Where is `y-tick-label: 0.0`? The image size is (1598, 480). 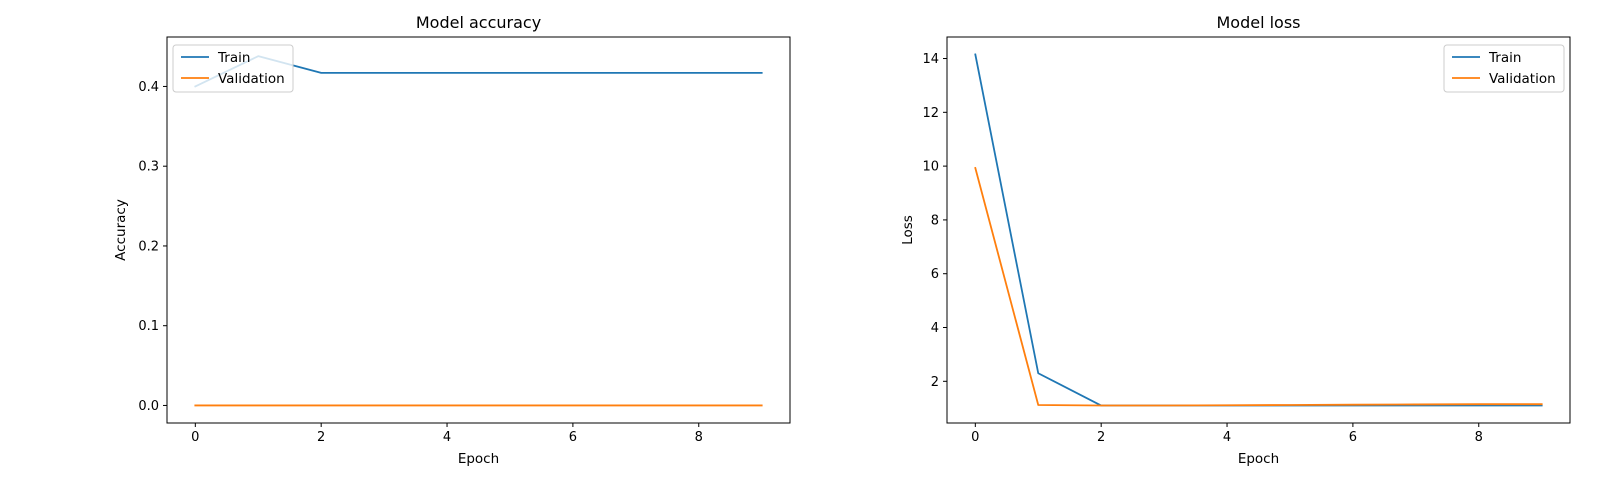 y-tick-label: 0.0 is located at coordinates (148, 406).